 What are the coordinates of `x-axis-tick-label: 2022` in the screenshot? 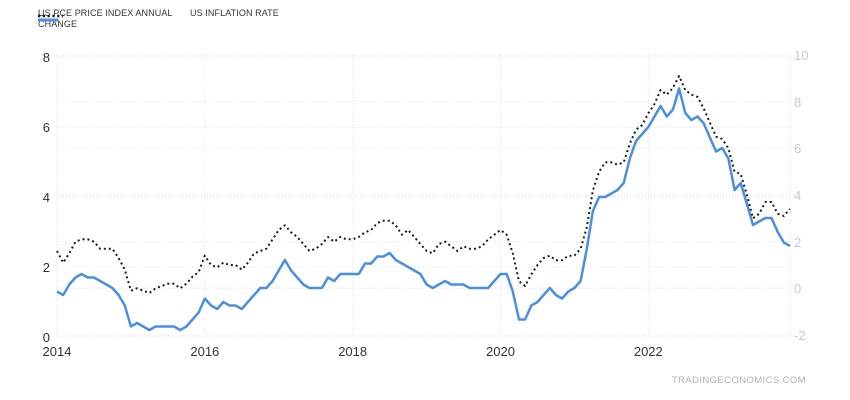 It's located at (648, 351).